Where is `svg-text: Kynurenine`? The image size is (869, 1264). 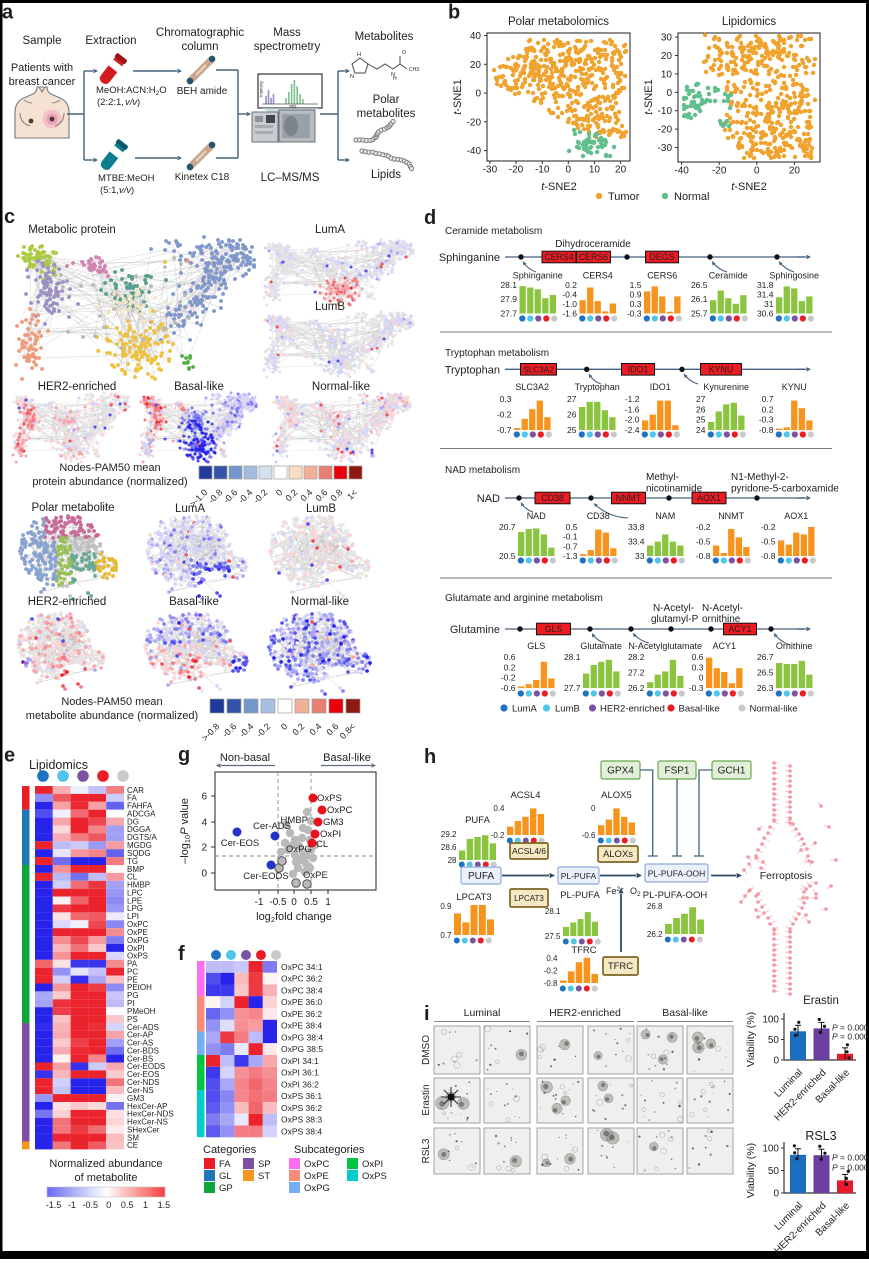 svg-text: Kynurenine is located at coordinates (726, 387).